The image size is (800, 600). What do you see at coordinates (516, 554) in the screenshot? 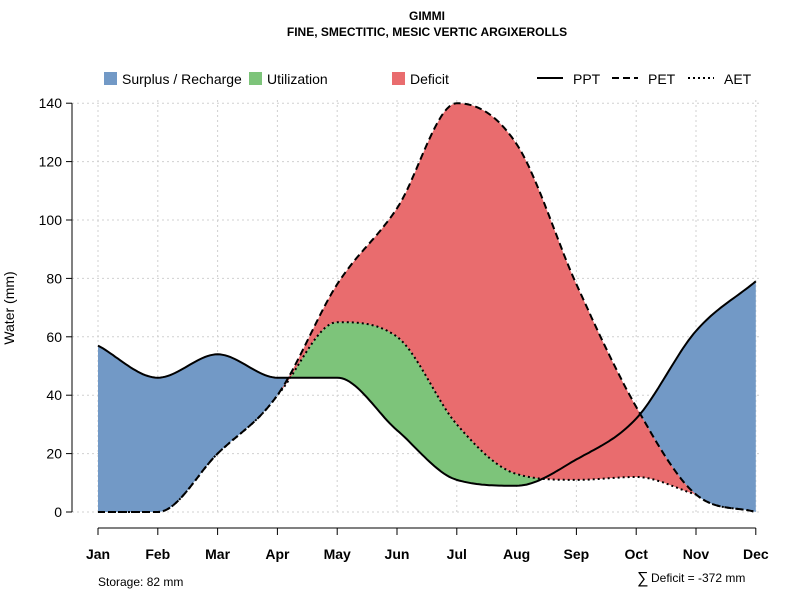
I see `x-tick-label-aug: Aug` at bounding box center [516, 554].